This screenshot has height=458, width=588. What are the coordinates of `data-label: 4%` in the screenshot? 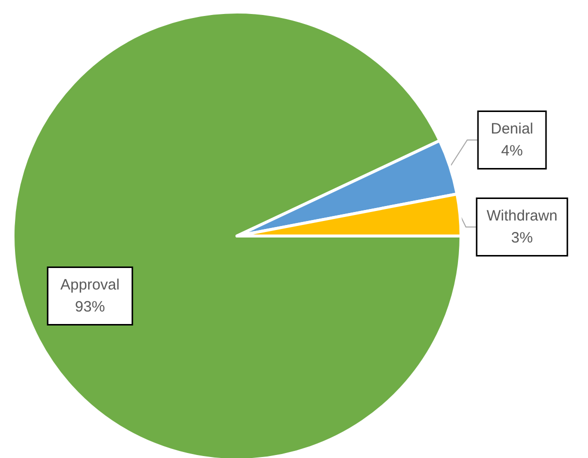 It's located at (512, 151).